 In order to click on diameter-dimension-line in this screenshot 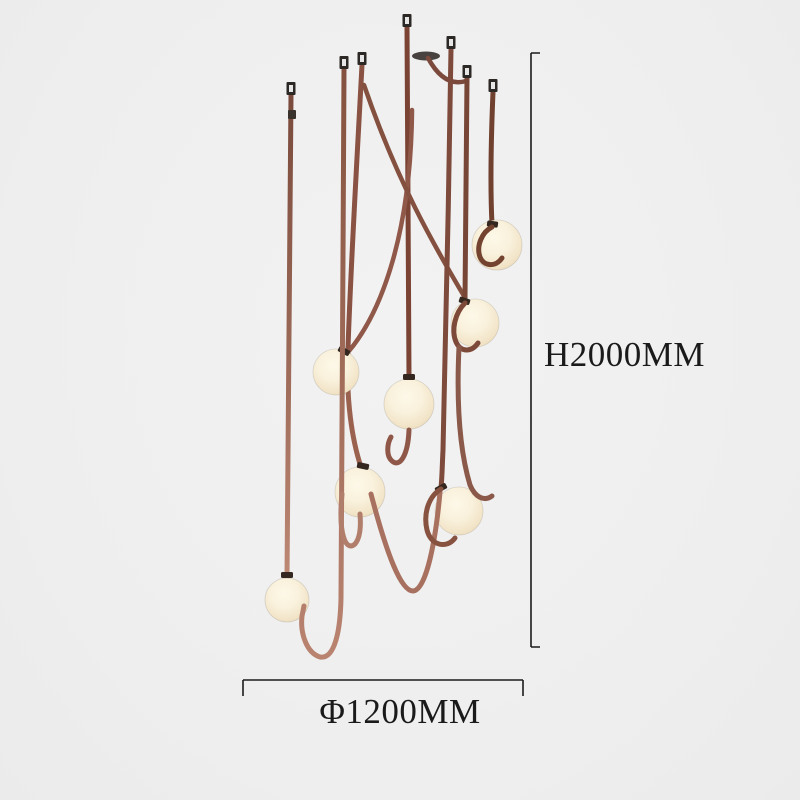, I will do `click(383, 687)`.